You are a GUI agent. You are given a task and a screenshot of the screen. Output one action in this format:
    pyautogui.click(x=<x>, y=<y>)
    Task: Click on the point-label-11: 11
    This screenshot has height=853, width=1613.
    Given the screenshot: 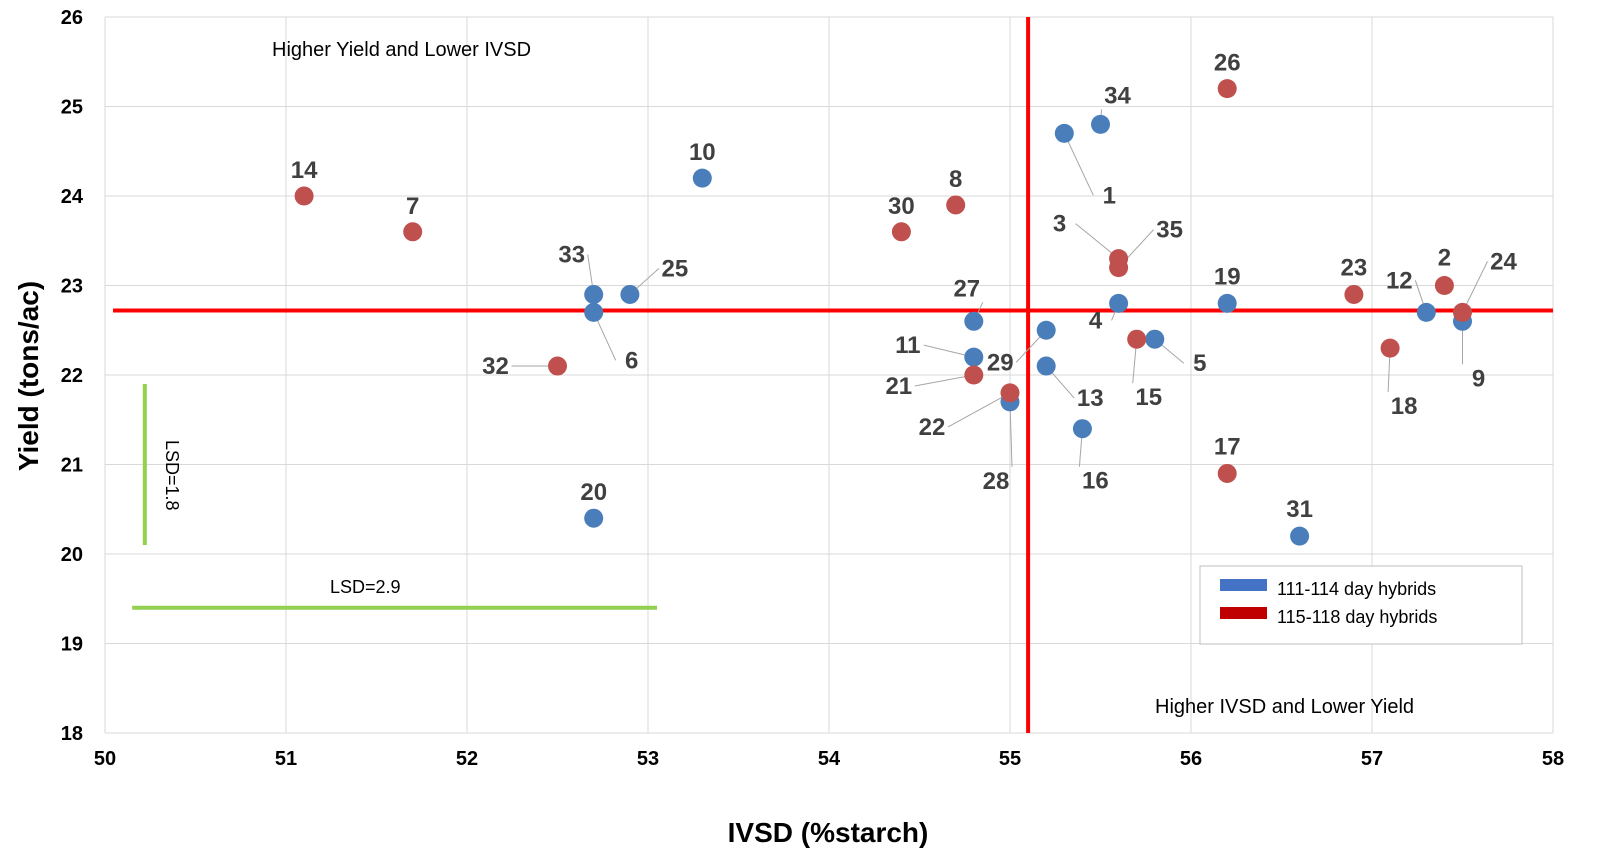 What is the action you would take?
    pyautogui.click(x=907, y=345)
    